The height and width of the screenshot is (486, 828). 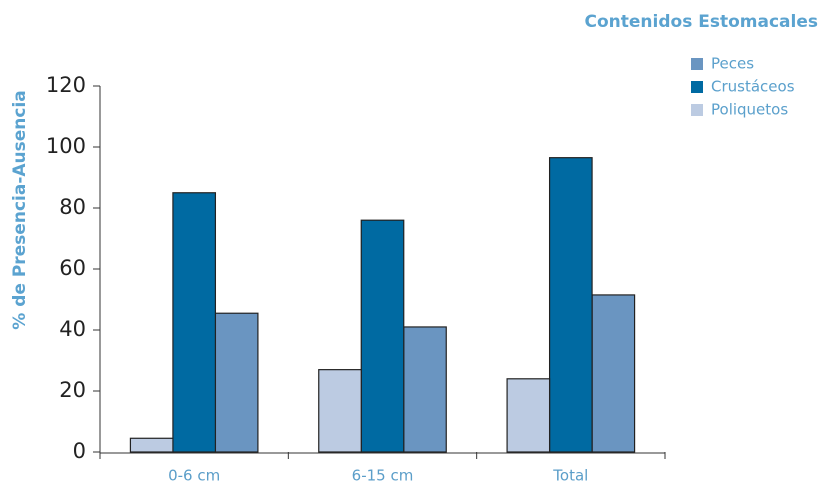 I want to click on chart-title: Contenidos Estomacales, so click(x=701, y=22).